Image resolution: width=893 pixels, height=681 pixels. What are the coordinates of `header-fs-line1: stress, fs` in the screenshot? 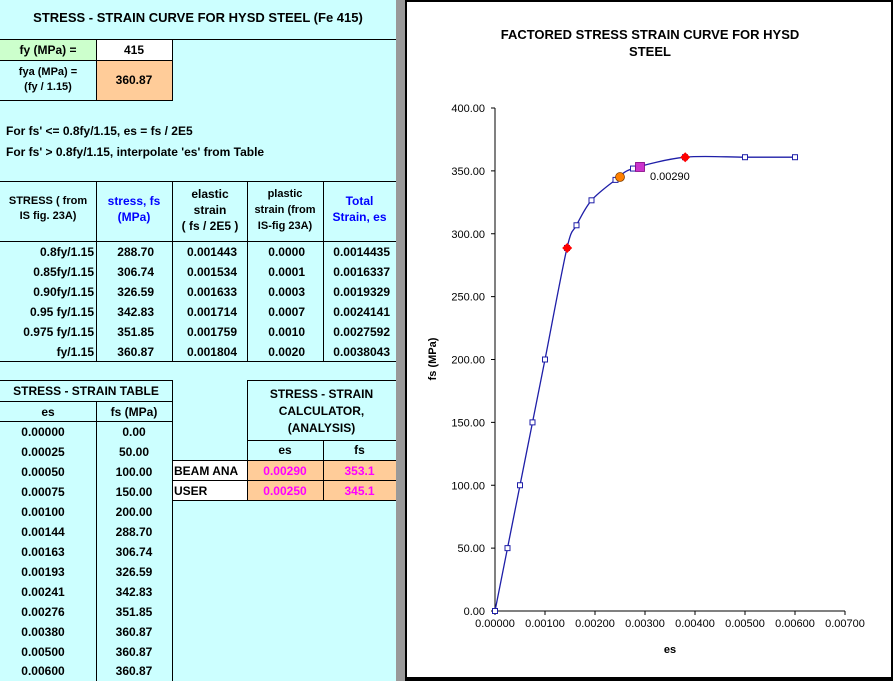 It's located at (134, 201).